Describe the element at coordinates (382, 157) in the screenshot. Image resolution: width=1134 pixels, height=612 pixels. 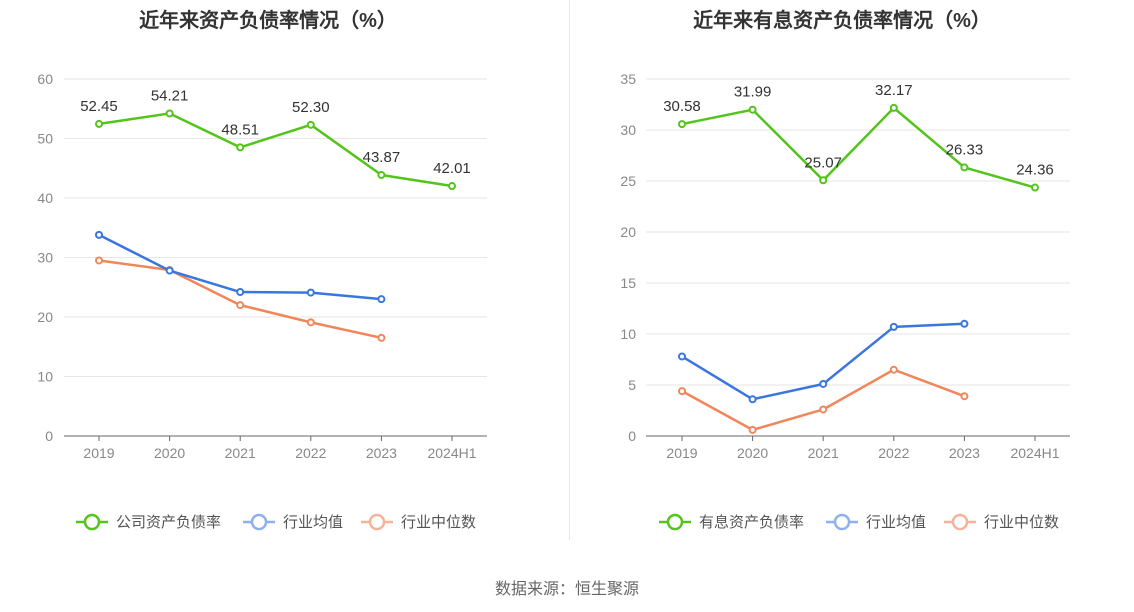
I see `data-label: 43.87` at that location.